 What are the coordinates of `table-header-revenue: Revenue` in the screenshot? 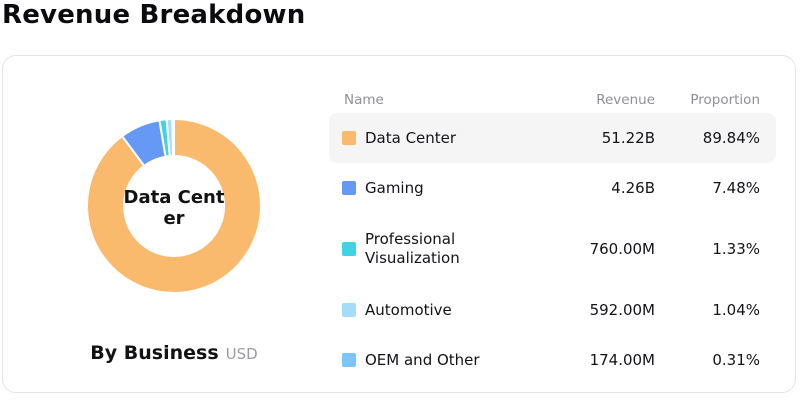 It's located at (625, 99).